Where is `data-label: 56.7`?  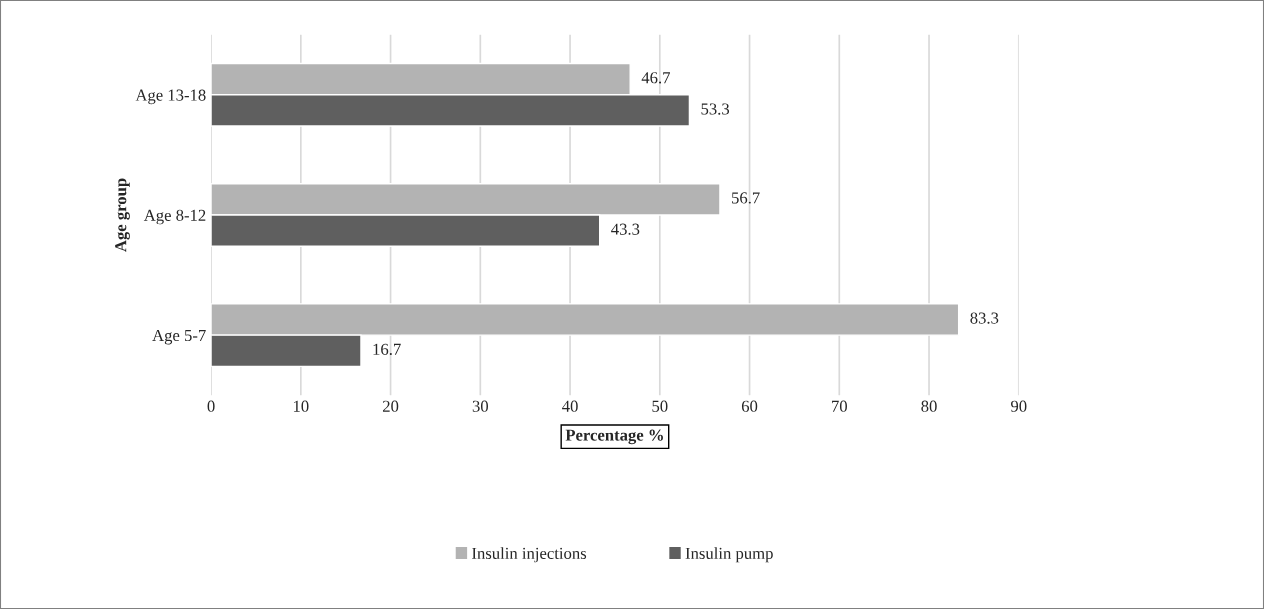
data-label: 56.7 is located at coordinates (746, 198).